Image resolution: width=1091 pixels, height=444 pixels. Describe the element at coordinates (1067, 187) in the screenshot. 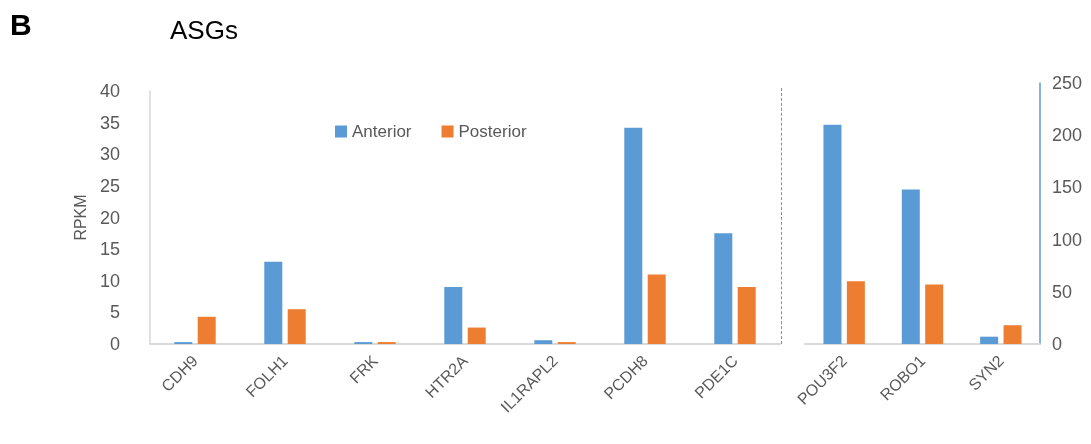

I see `y-tick-label: 150` at that location.